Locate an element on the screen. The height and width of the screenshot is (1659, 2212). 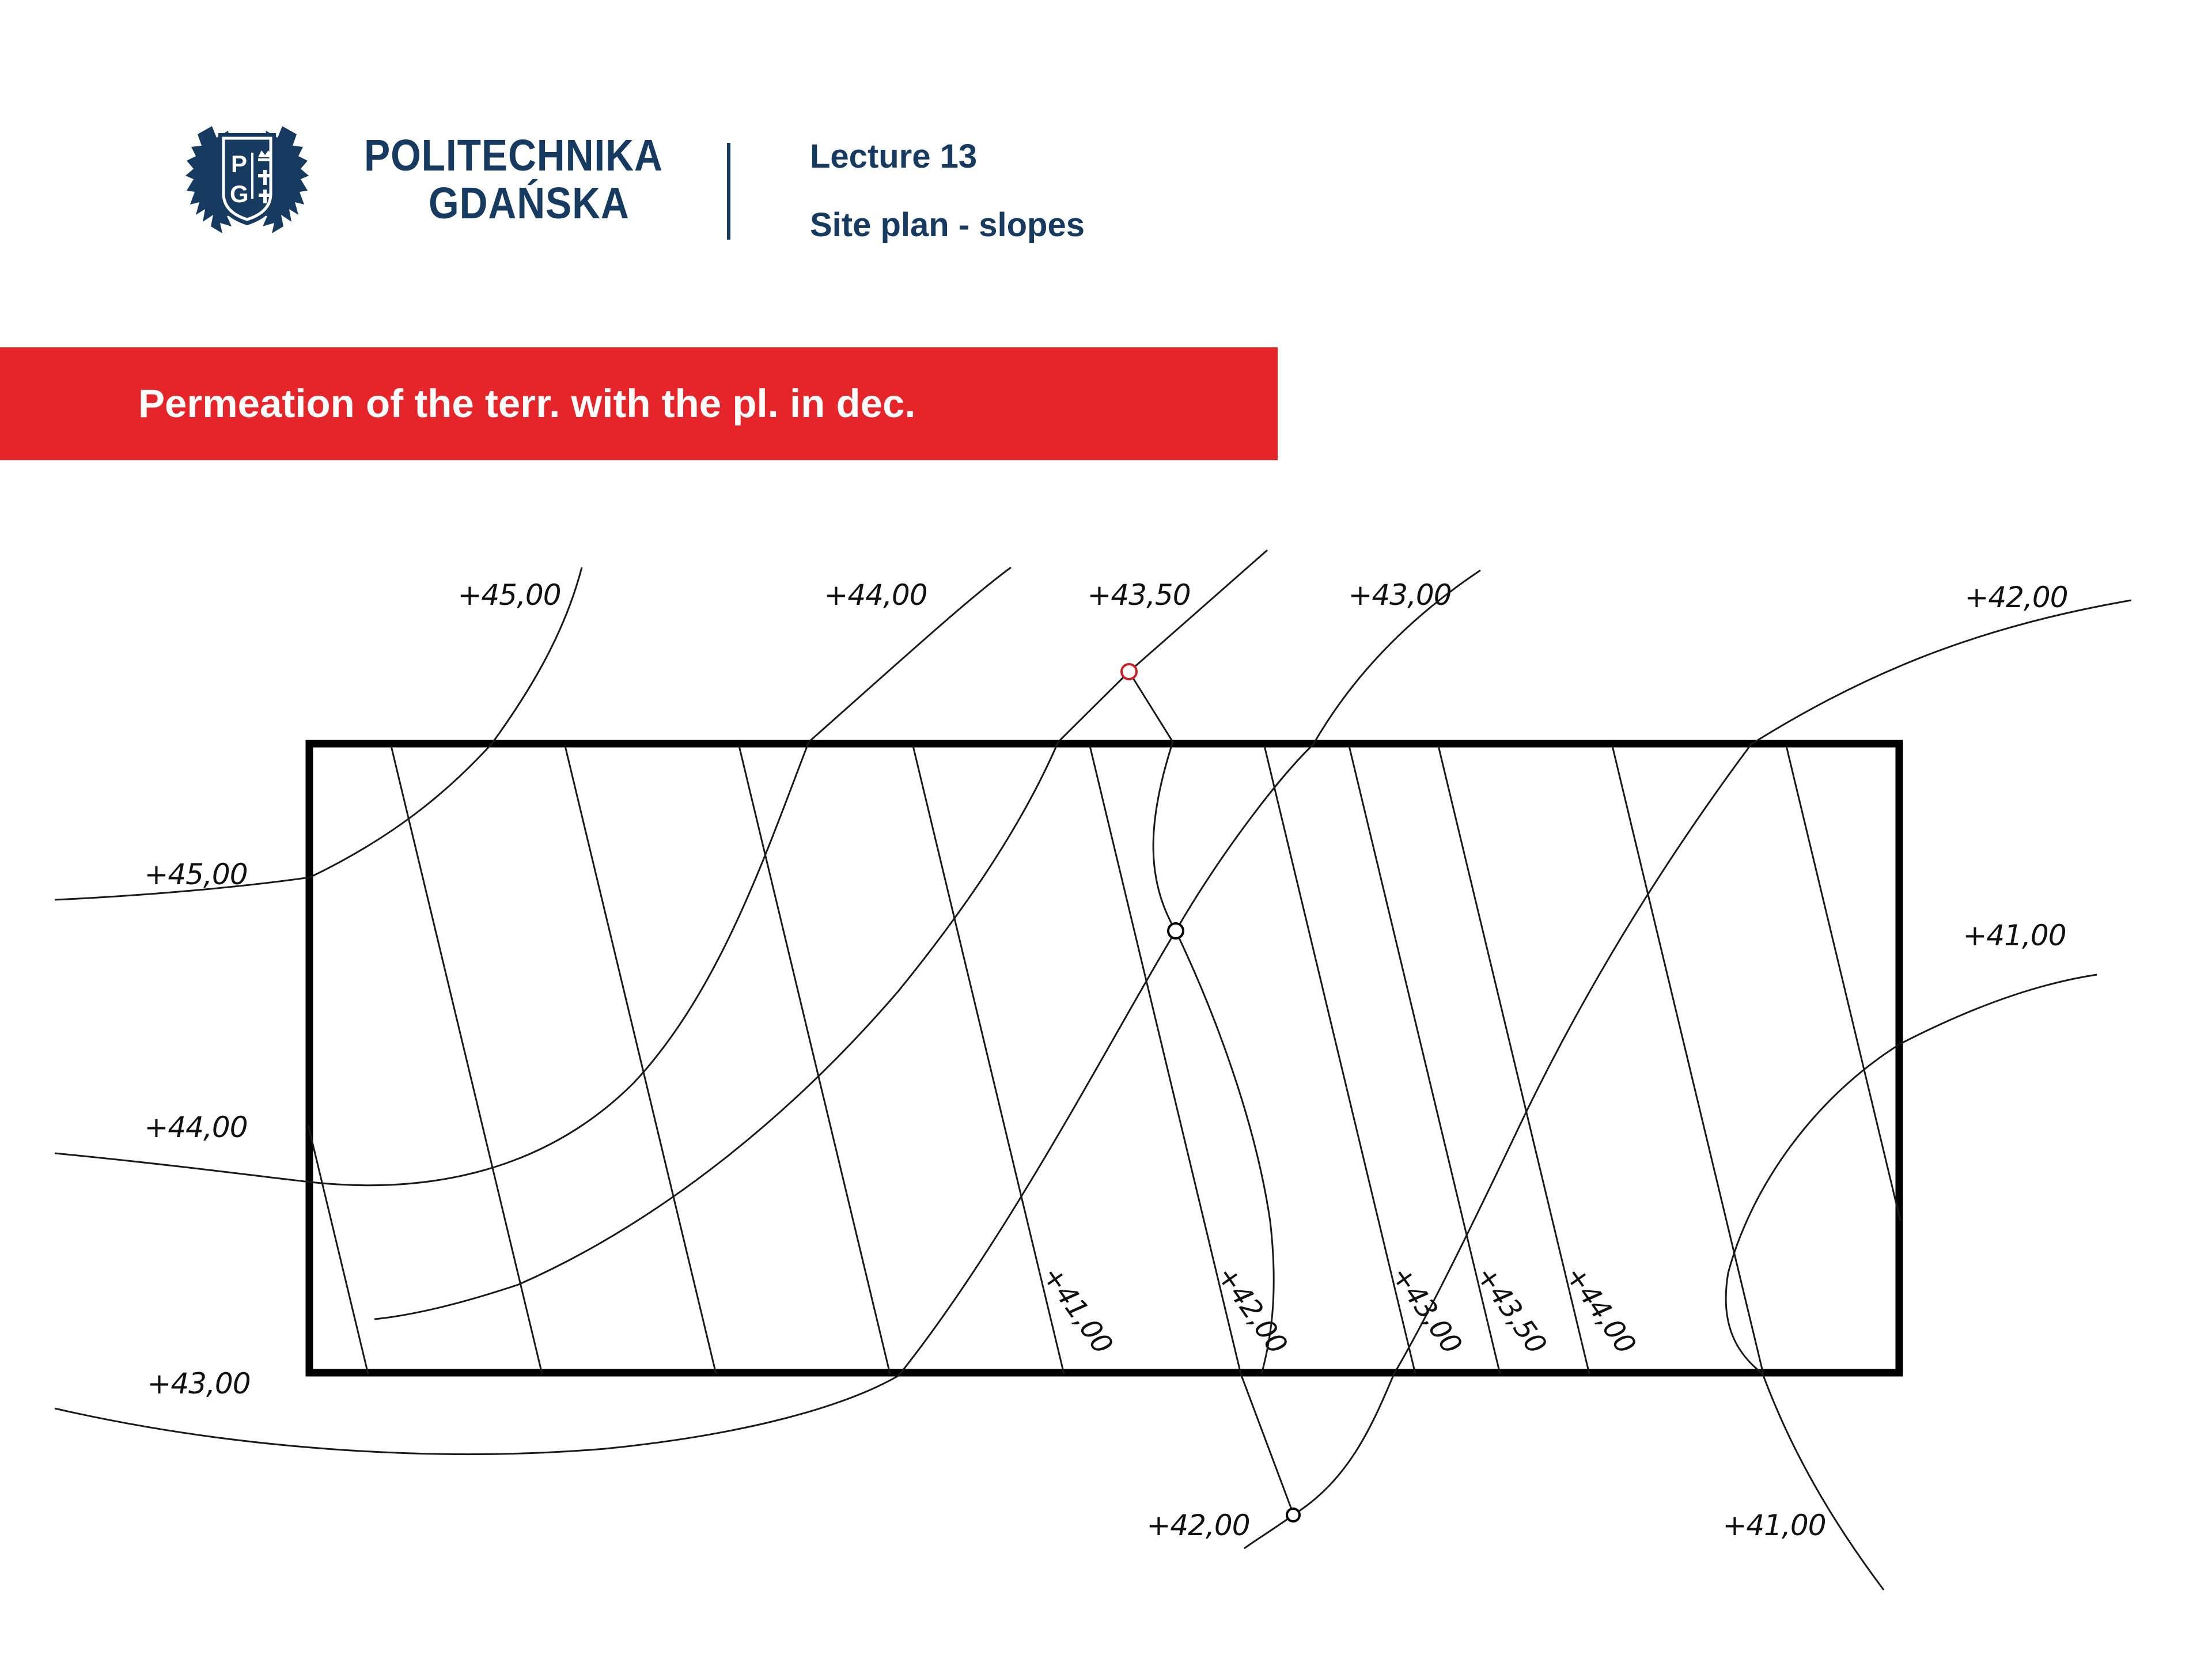
contour-label-top-43: +43,00 is located at coordinates (1399, 595).